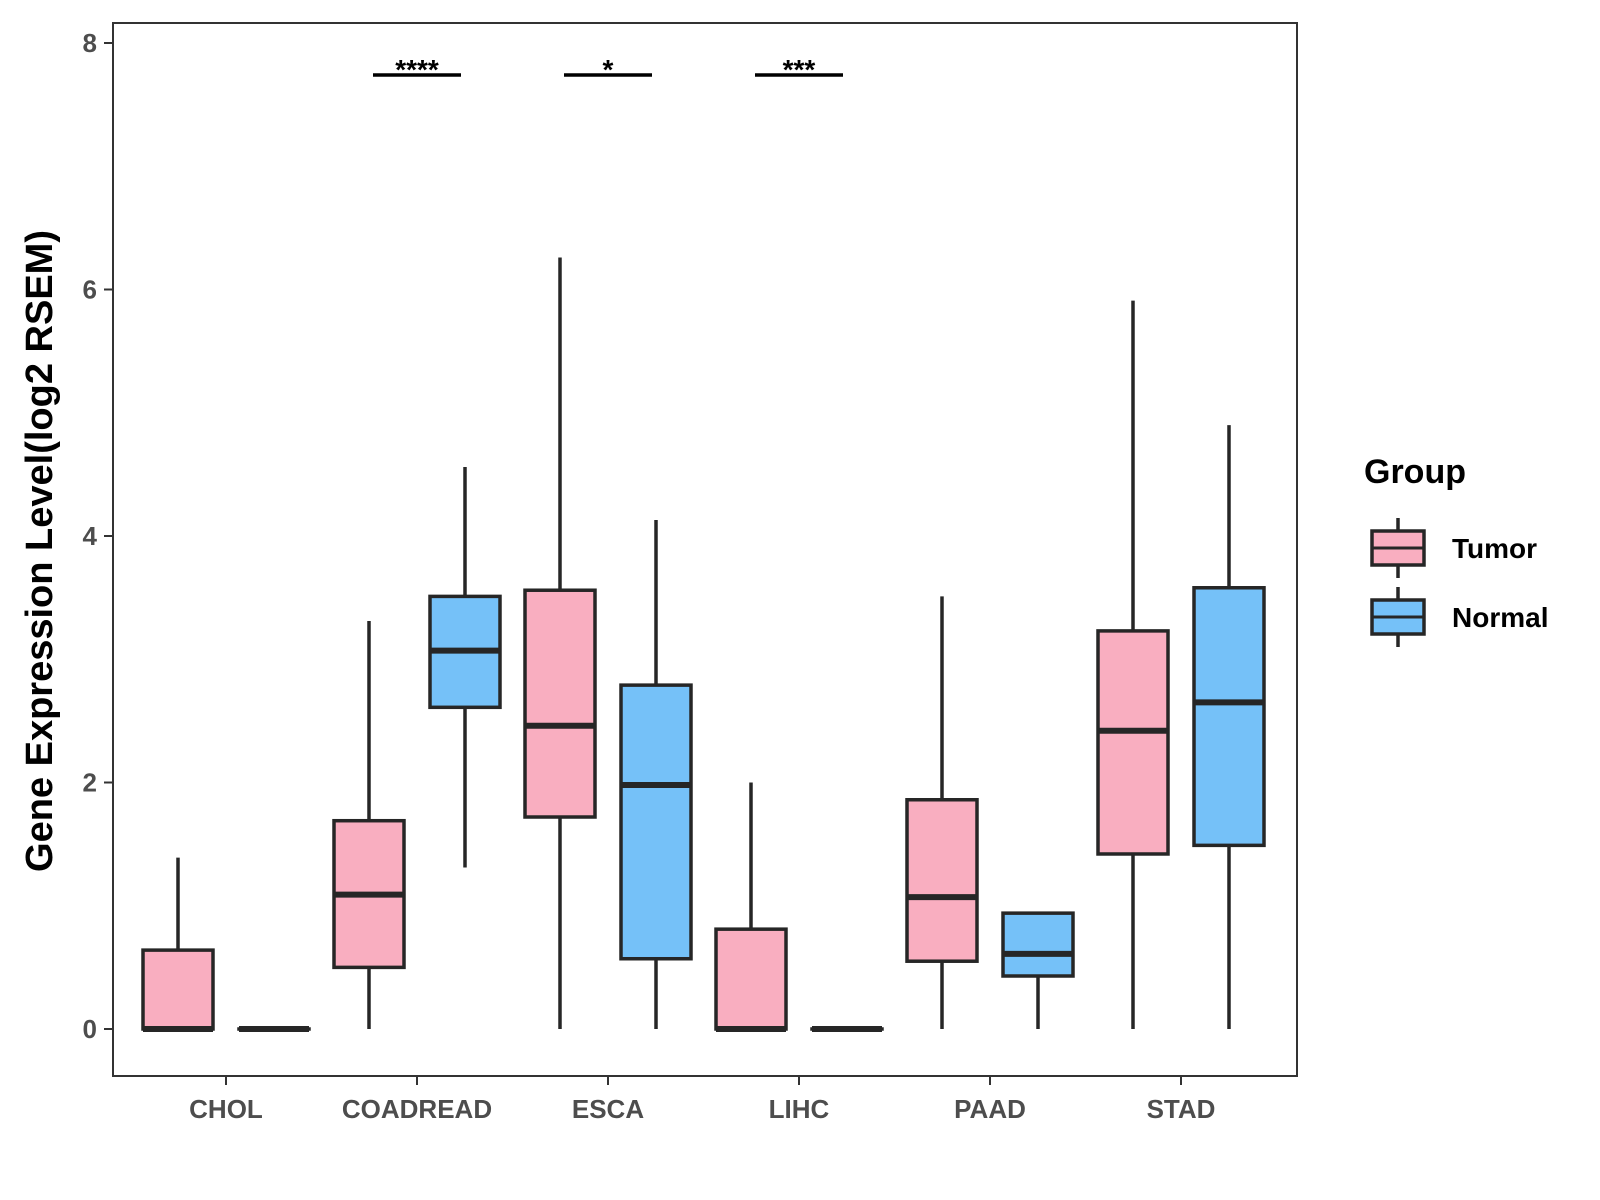 This screenshot has width=1600, height=1200. Describe the element at coordinates (417, 1109) in the screenshot. I see `x-tick-label: COADREAD` at that location.